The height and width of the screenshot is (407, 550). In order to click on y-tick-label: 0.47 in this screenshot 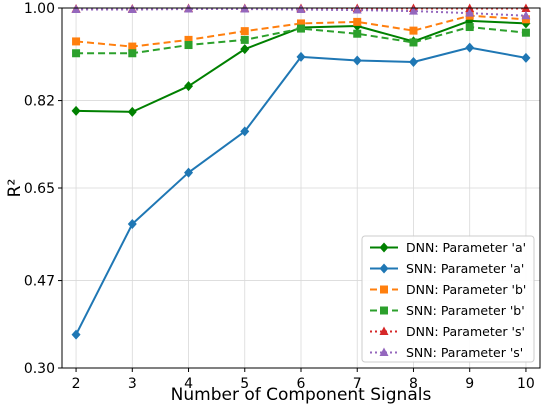, I will do `click(39, 282)`.